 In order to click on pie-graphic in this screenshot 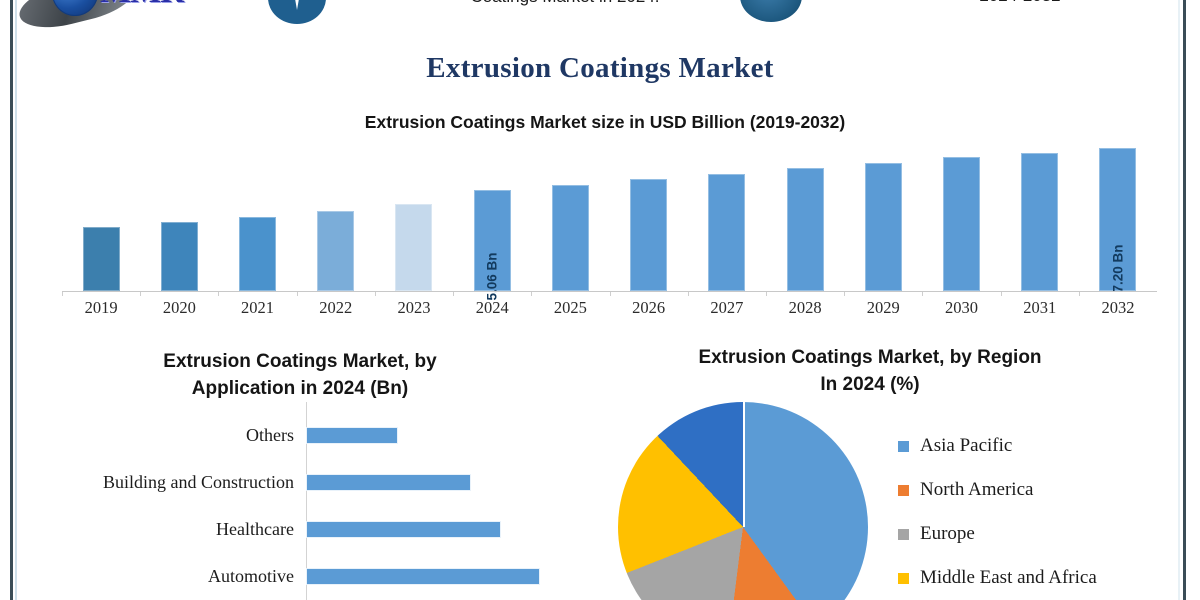, I will do `click(743, 501)`.